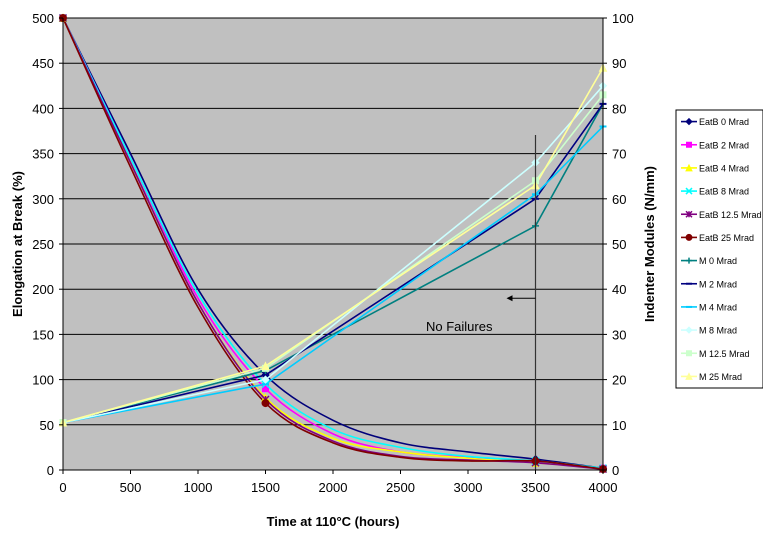 The width and height of the screenshot is (763, 541). I want to click on y2-tick-label: 60, so click(619, 199).